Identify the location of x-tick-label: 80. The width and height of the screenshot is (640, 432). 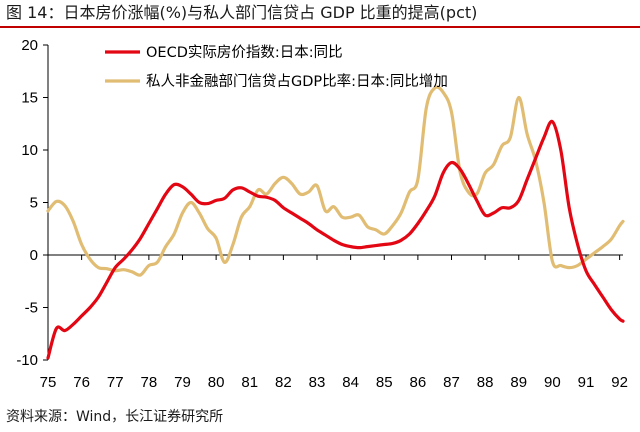
(216, 382).